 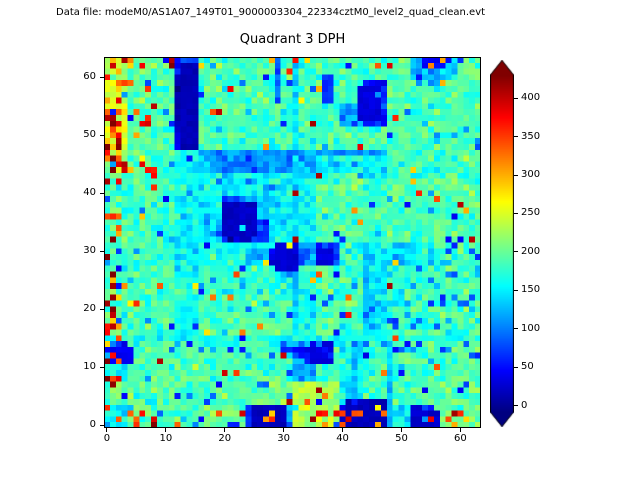 What do you see at coordinates (502, 243) in the screenshot?
I see `colorbar-canvas` at bounding box center [502, 243].